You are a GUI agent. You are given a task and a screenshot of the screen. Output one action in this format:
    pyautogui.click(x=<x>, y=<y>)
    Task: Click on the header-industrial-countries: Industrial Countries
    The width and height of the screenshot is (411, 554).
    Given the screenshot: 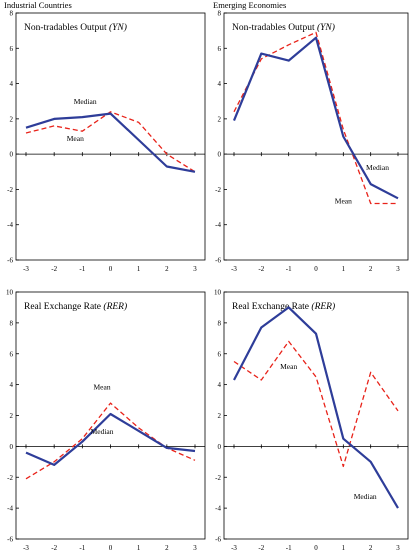 What is the action you would take?
    pyautogui.click(x=38, y=5)
    